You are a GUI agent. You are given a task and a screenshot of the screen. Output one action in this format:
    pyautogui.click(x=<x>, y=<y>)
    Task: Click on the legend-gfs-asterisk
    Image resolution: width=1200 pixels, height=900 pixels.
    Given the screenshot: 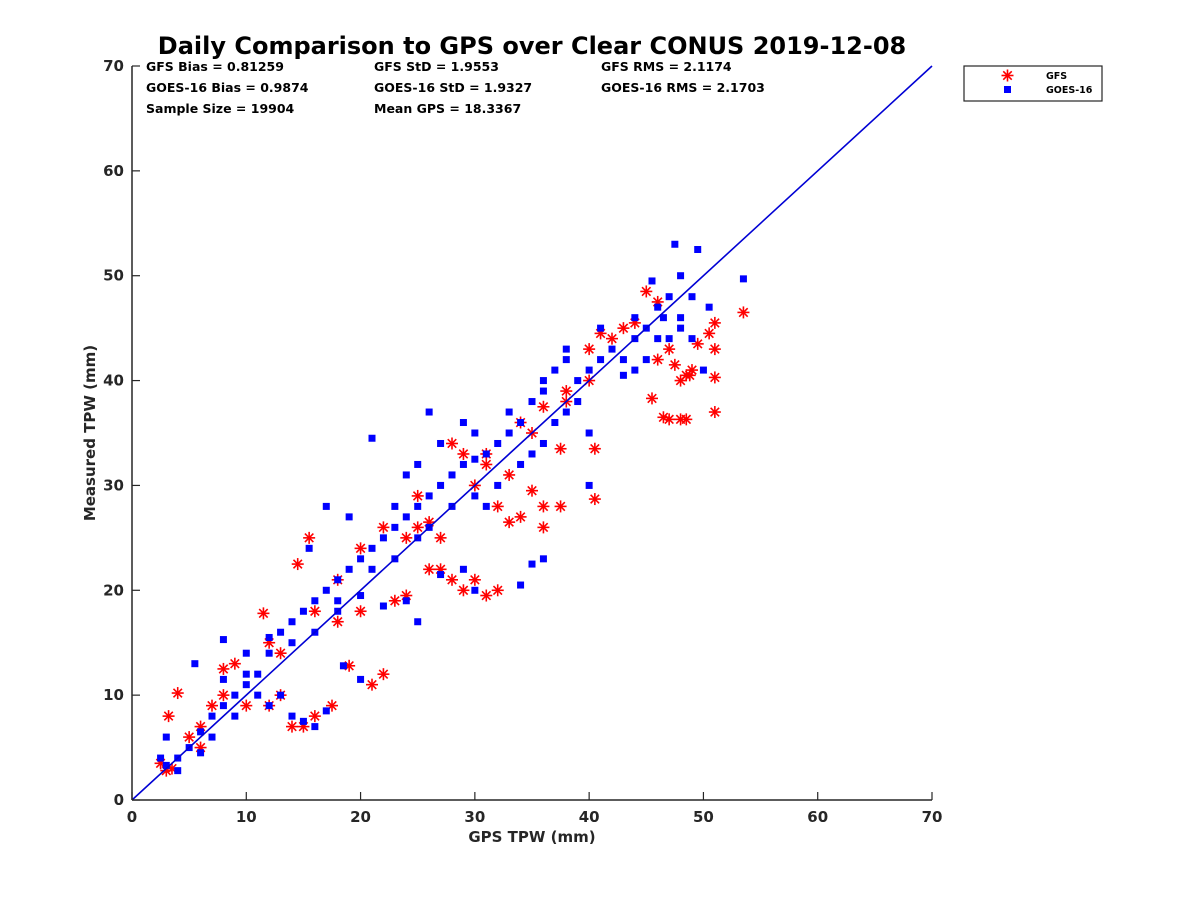 What is the action you would take?
    pyautogui.click(x=1007, y=75)
    